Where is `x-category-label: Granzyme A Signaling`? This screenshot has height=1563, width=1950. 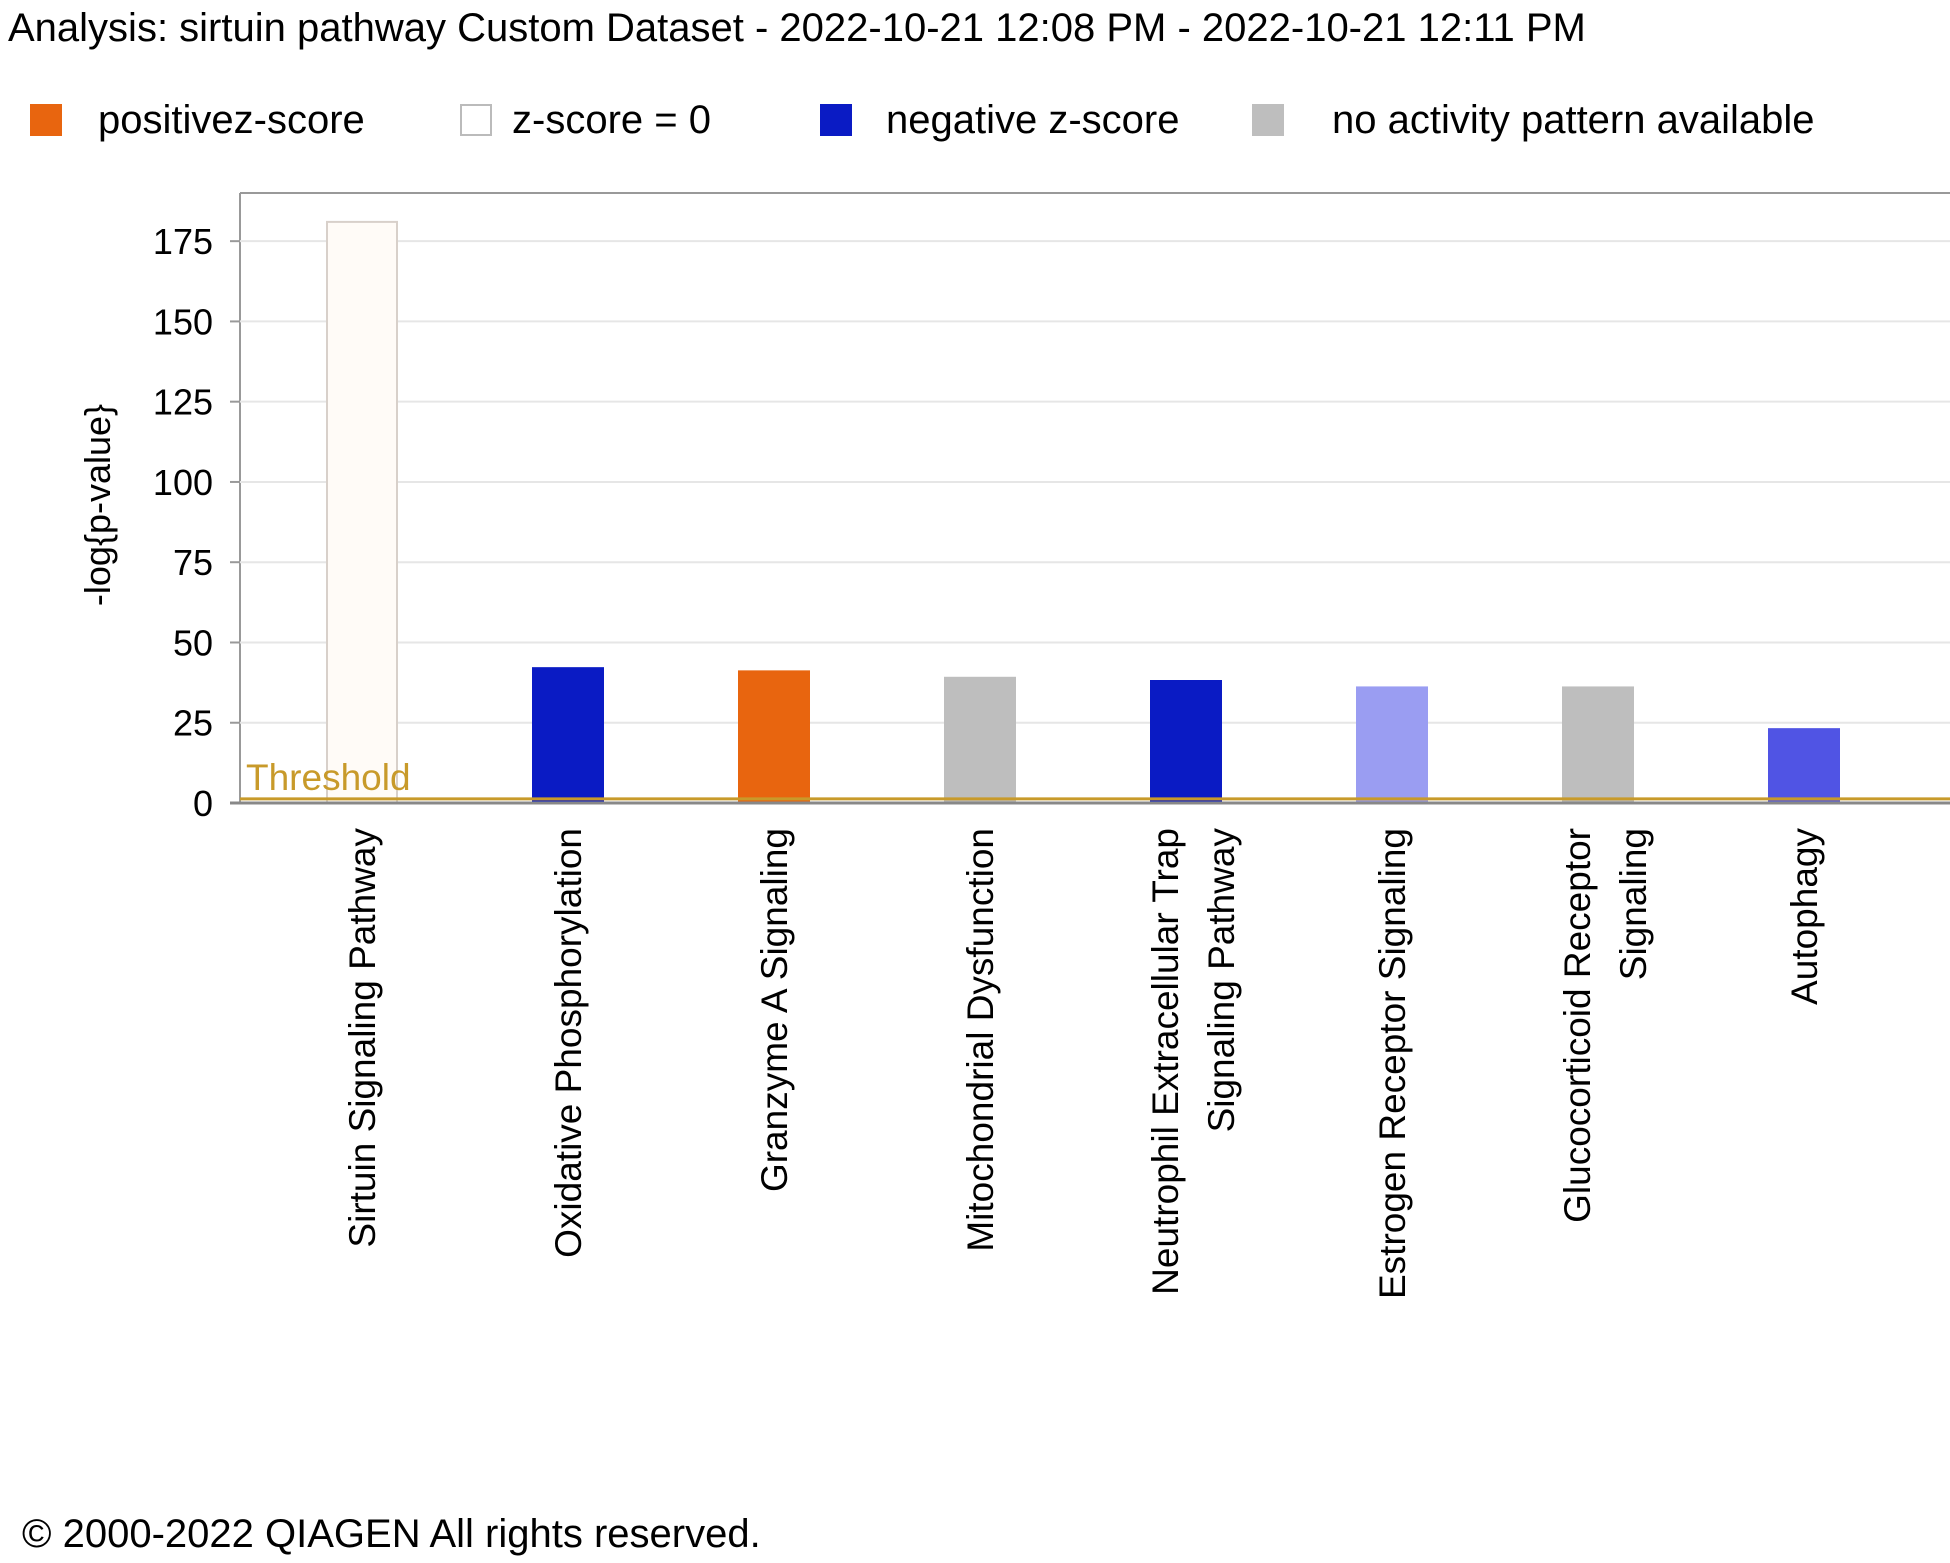 x-category-label: Granzyme A Signaling is located at coordinates (774, 1010).